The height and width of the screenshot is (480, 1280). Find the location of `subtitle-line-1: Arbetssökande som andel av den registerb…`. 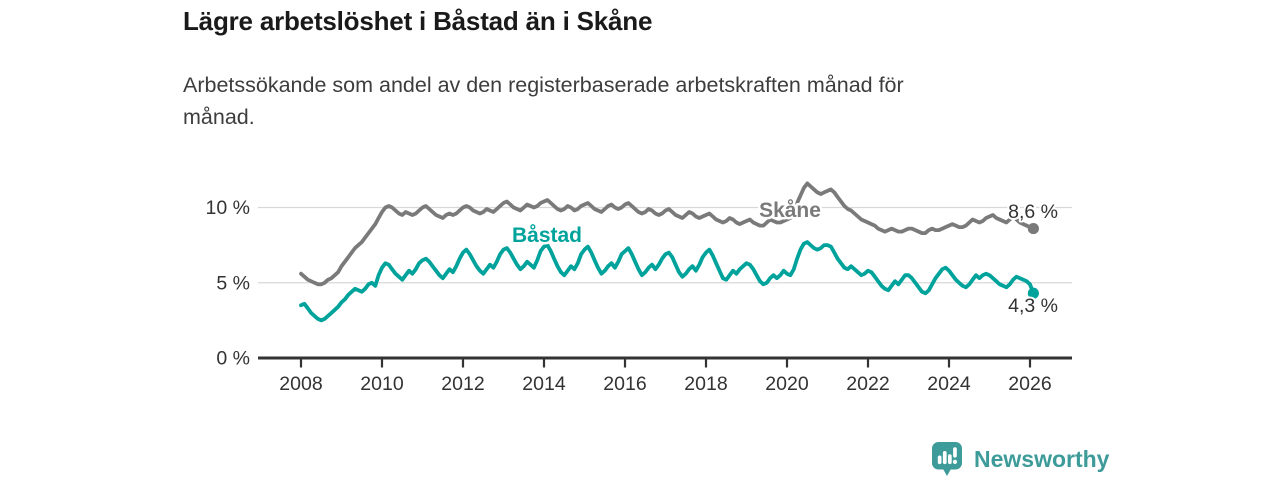

subtitle-line-1: Arbetssökande som andel av den registerb… is located at coordinates (543, 85).